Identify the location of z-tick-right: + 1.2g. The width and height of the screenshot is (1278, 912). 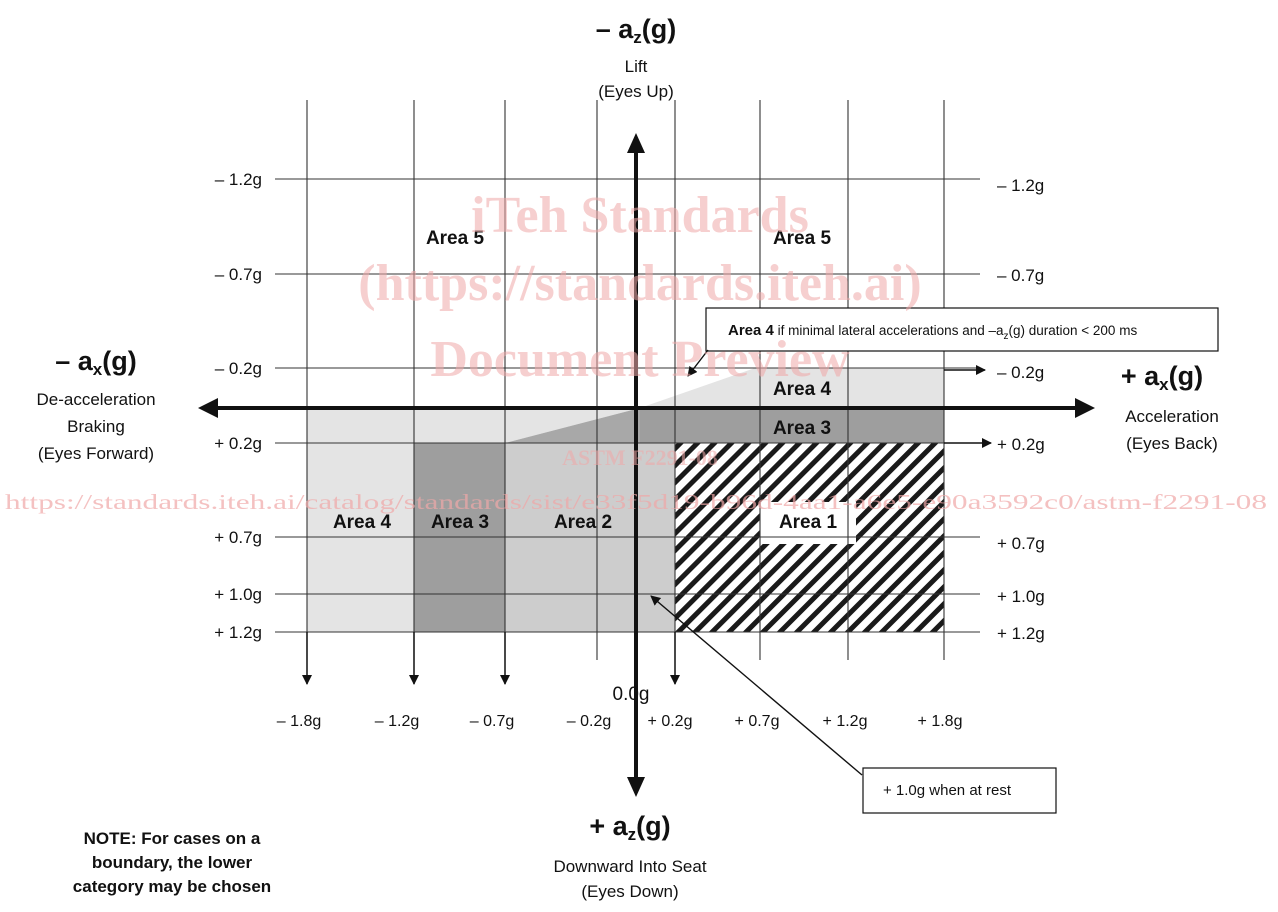
(1021, 633).